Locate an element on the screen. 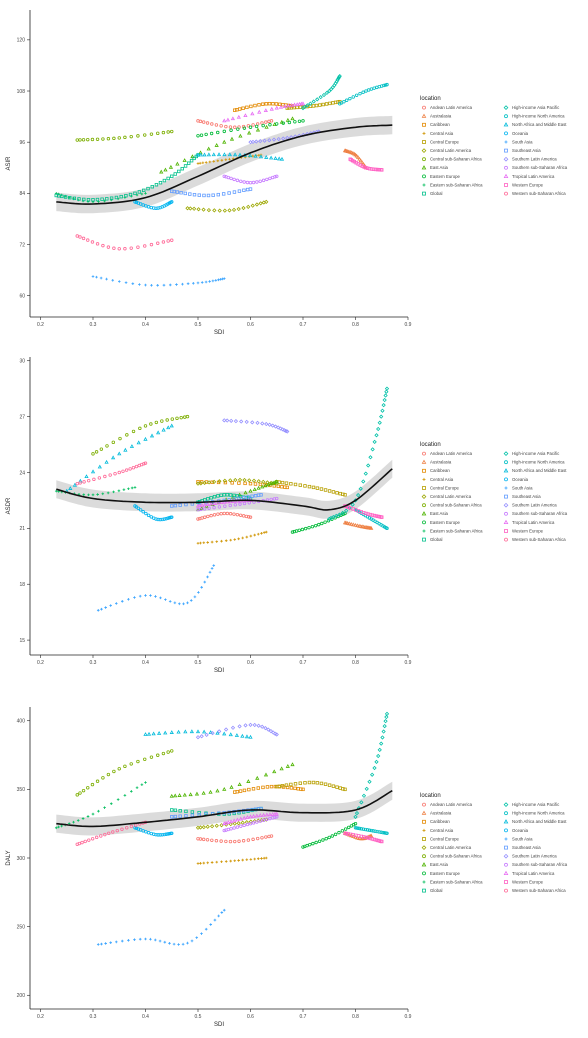  legend-label: High-income Asia Pacific is located at coordinates (536, 804).